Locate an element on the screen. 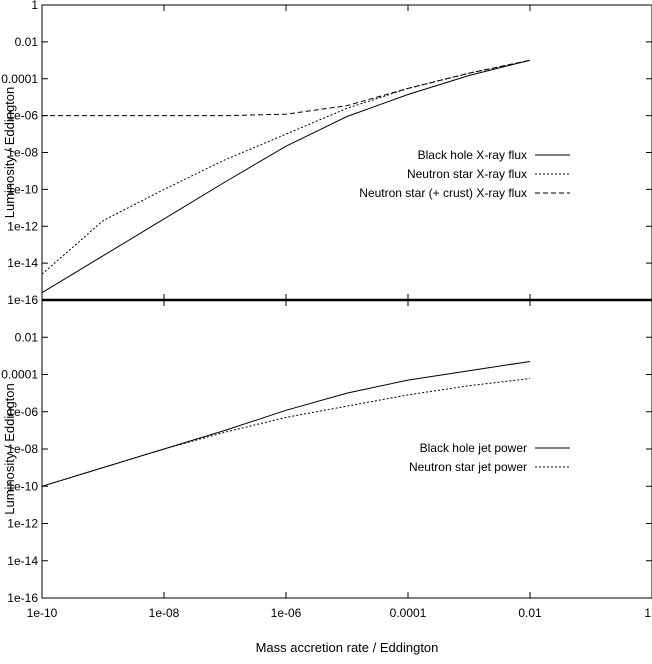  x-tick-label: 0.01 is located at coordinates (530, 613).